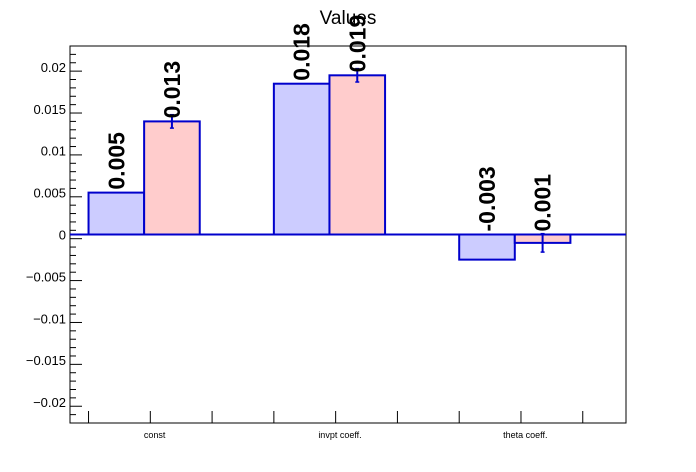  Describe the element at coordinates (53, 151) in the screenshot. I see `y-tick-label: 0.01` at that location.